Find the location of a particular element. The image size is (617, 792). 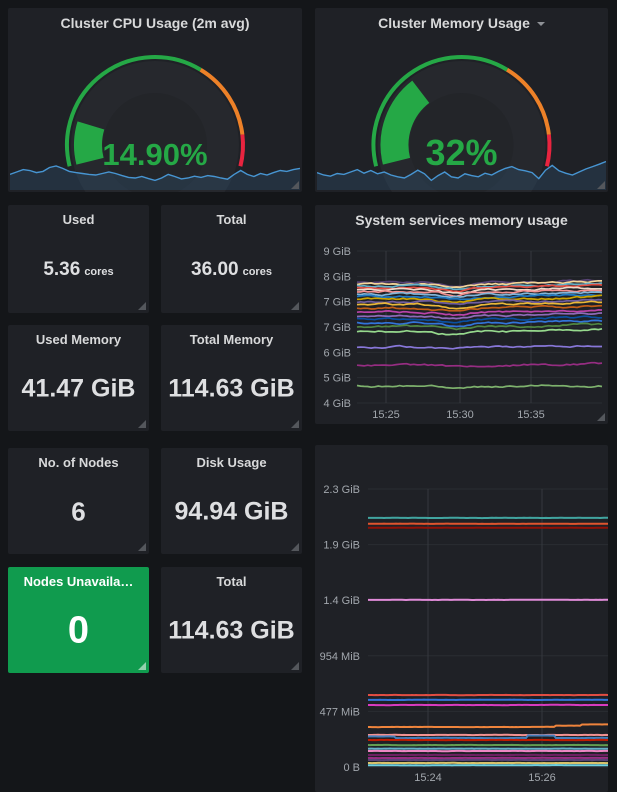

stat-value-used-cores: 5.36 cores is located at coordinates (78, 269).